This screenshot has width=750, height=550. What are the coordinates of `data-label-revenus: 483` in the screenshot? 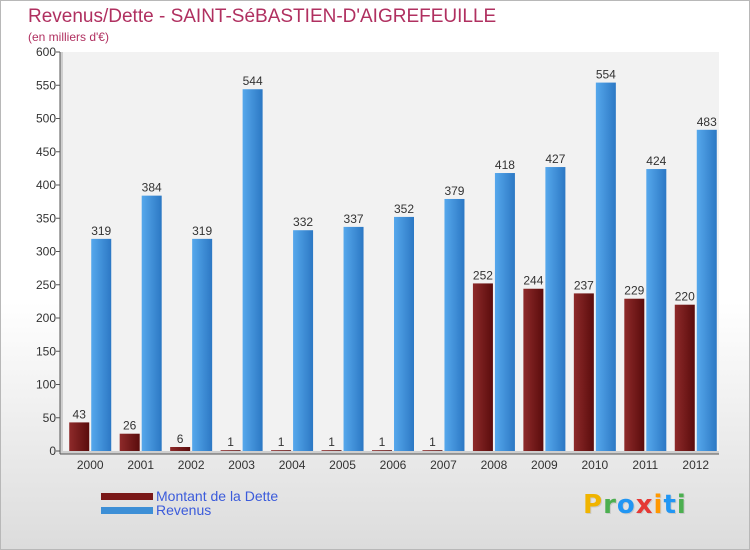 It's located at (707, 122).